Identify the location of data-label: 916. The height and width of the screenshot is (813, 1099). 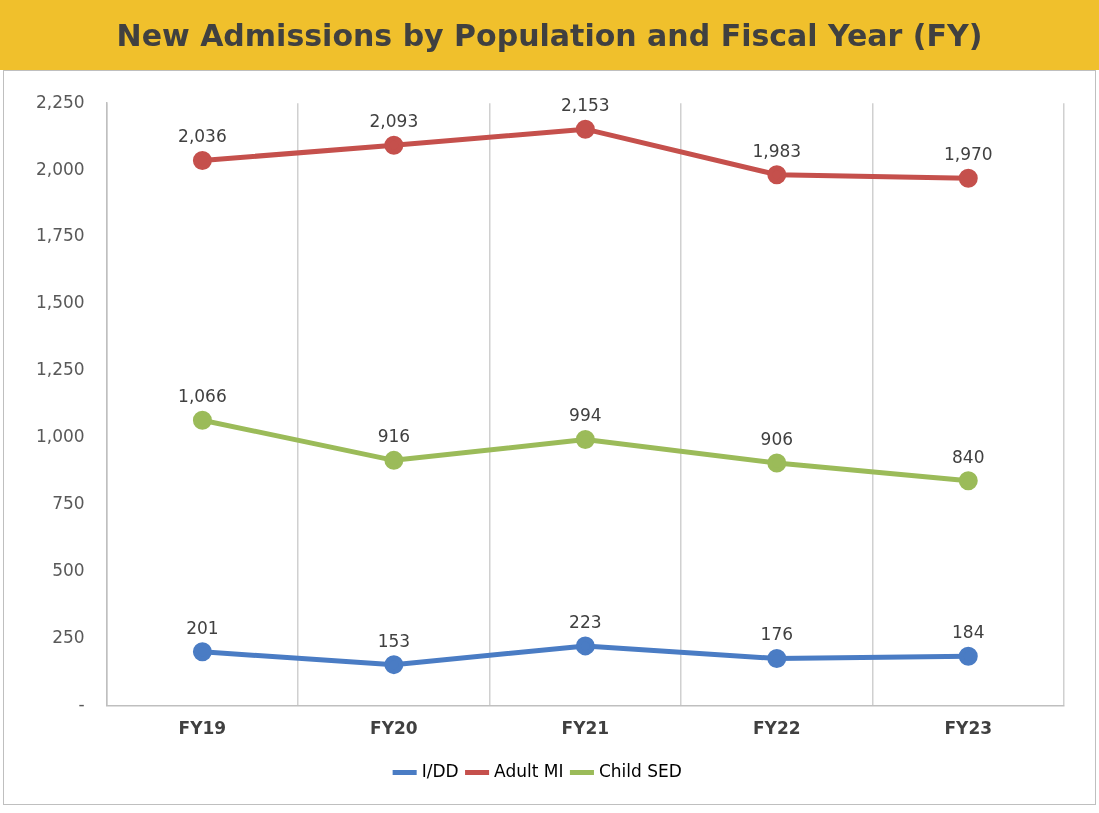
(394, 436).